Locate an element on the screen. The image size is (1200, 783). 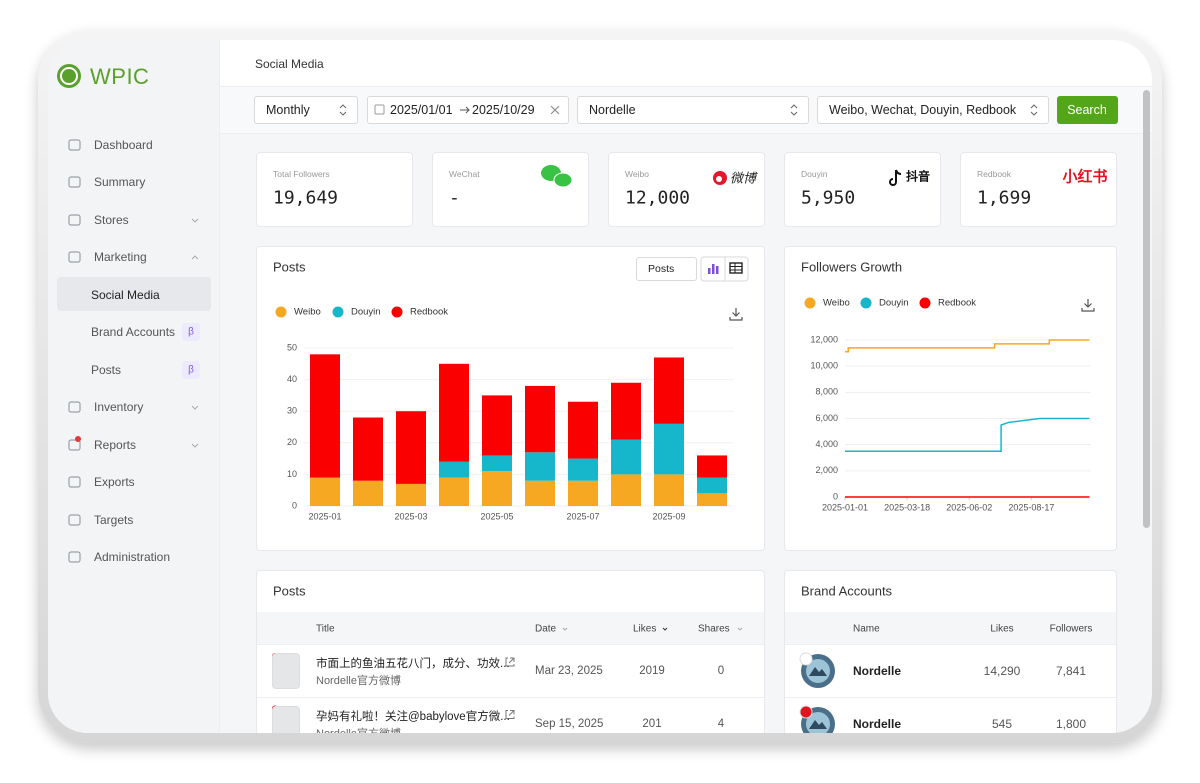
column-header: Shares is located at coordinates (714, 629).